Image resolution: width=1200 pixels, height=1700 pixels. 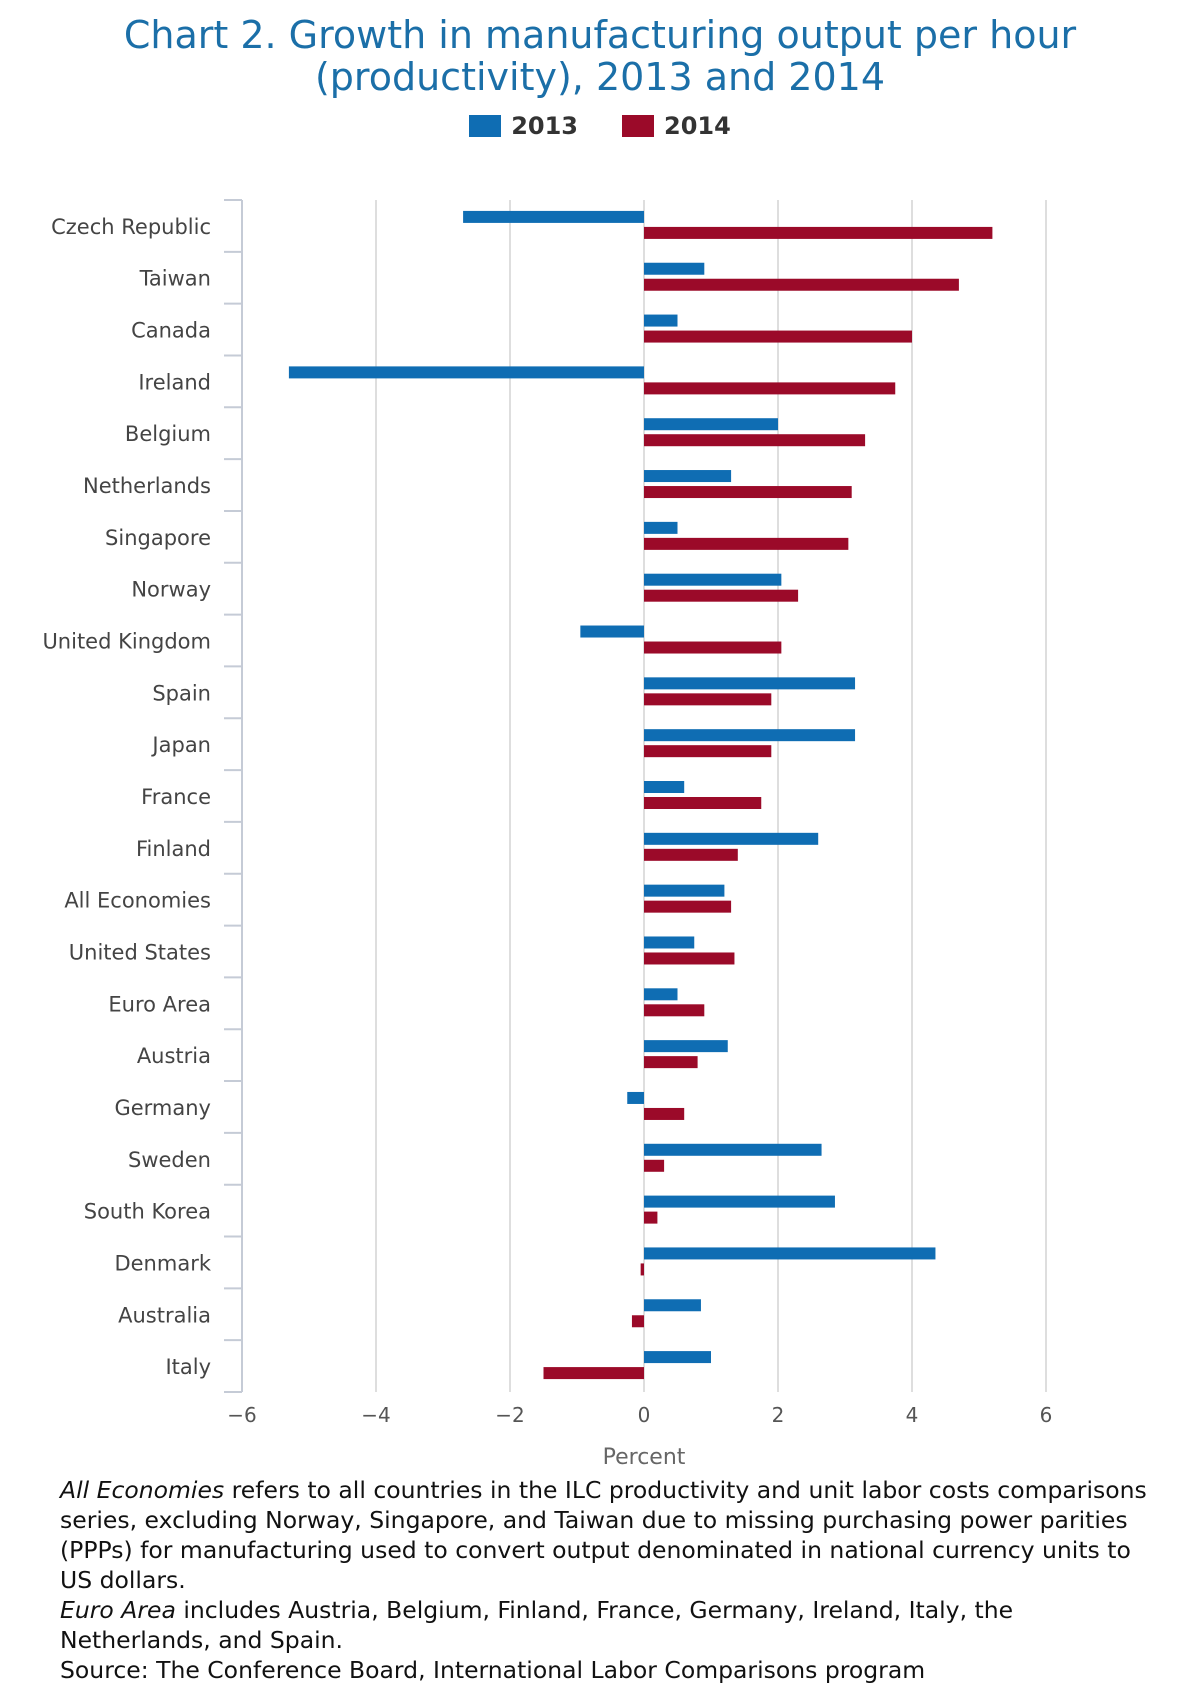 What do you see at coordinates (644, 1457) in the screenshot?
I see `x-axis-title: Percent` at bounding box center [644, 1457].